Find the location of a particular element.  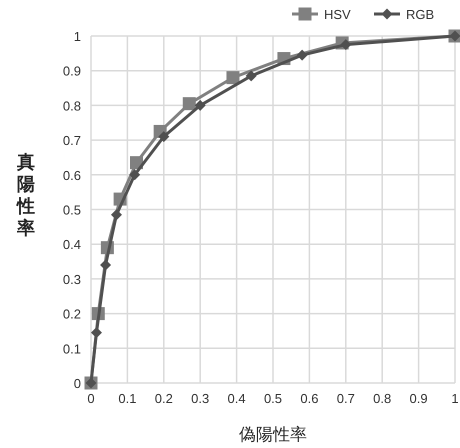

x-tick-label: 1 is located at coordinates (455, 398).